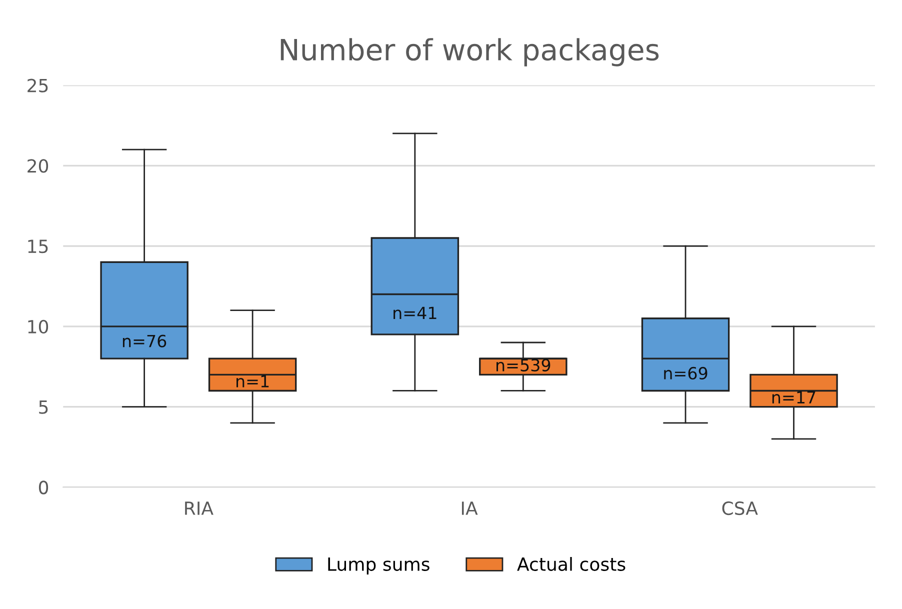  Describe the element at coordinates (794, 397) in the screenshot. I see `annotation: n=17` at that location.